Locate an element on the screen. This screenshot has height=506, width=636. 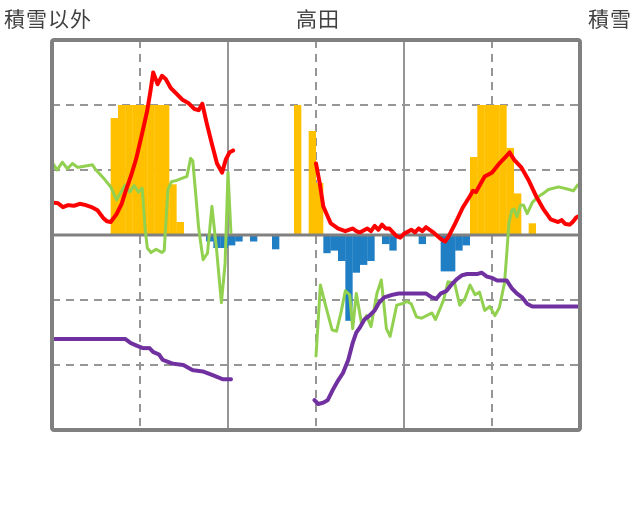
left-axis-title: 積雪以外 is located at coordinates (48, 20).